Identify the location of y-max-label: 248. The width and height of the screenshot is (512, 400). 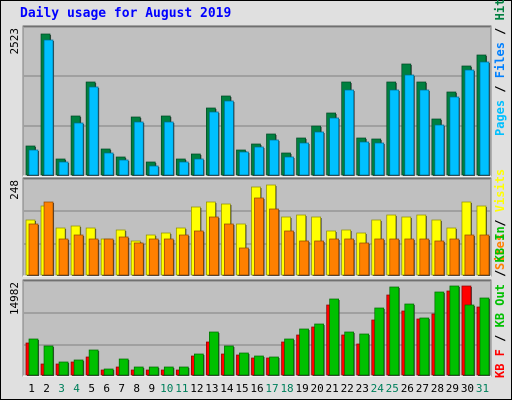
(14, 190).